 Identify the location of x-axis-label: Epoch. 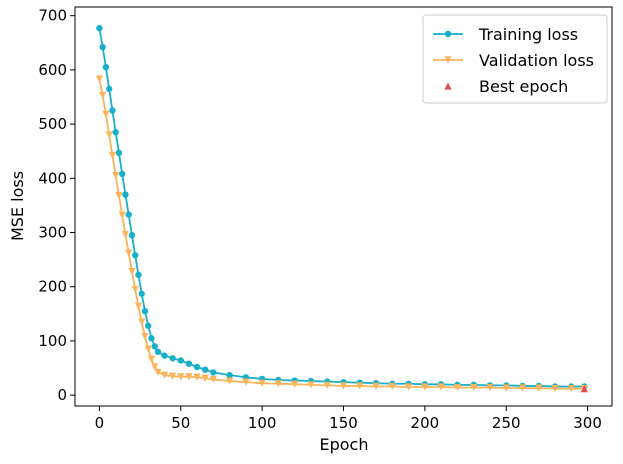
(344, 444).